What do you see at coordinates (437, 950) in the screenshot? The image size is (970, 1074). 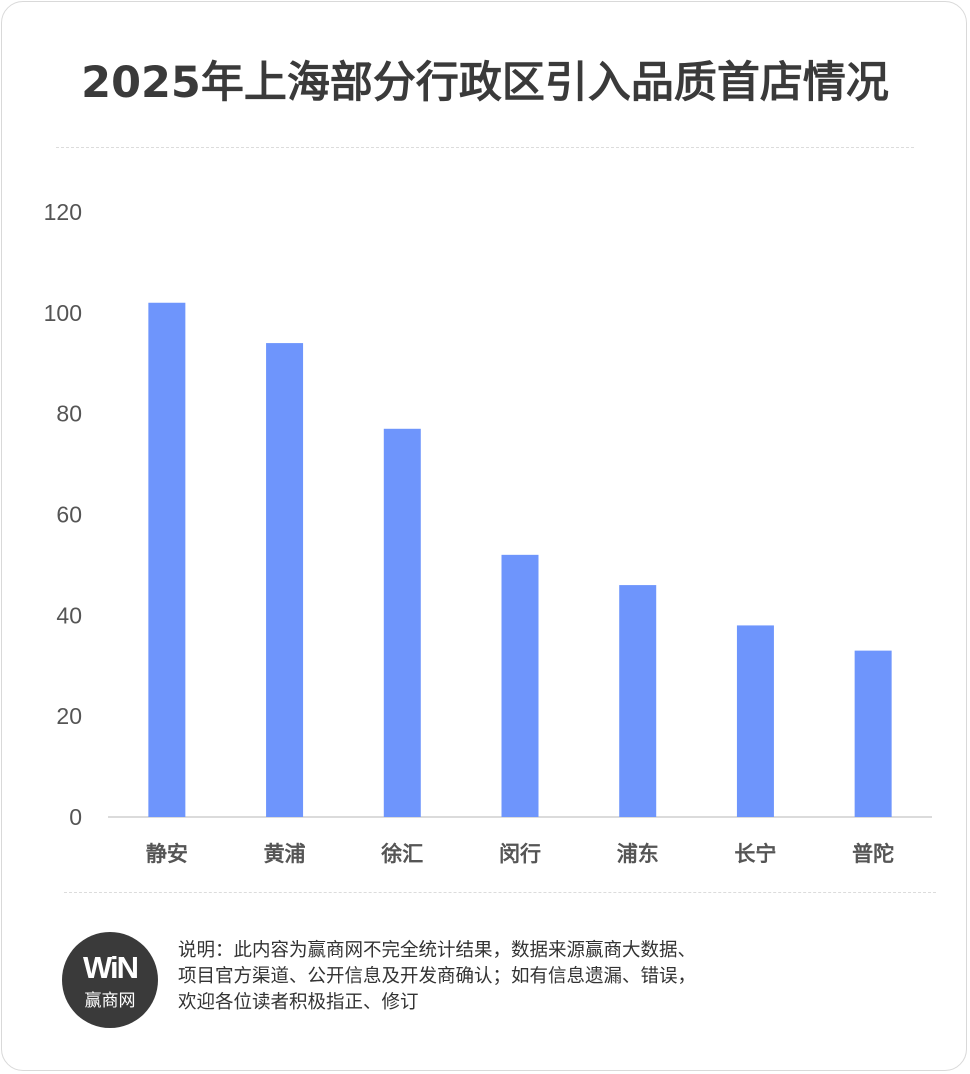 I see `footnote-line: 说明：此内容为赢商网不完全统计结果，数据来源赢商大数据、` at bounding box center [437, 950].